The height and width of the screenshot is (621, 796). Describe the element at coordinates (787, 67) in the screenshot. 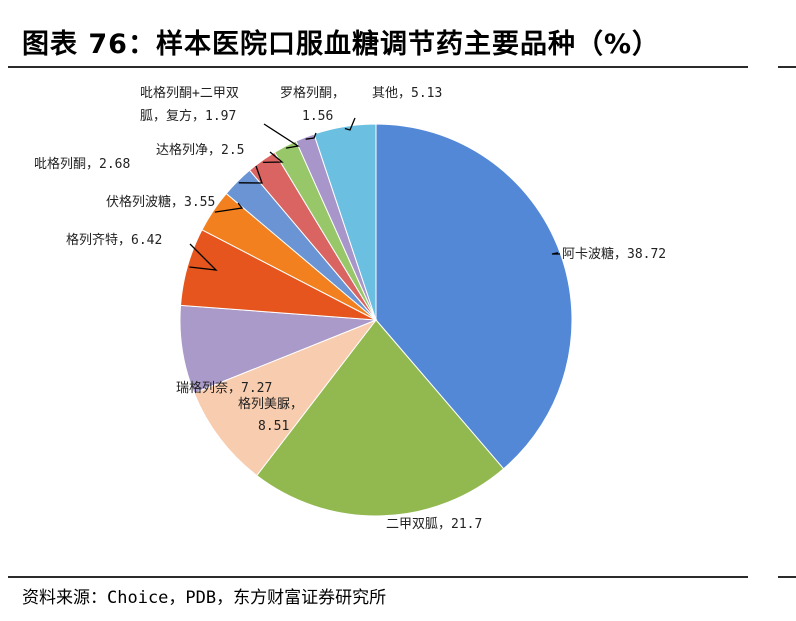

I see `top-divider-right` at that location.